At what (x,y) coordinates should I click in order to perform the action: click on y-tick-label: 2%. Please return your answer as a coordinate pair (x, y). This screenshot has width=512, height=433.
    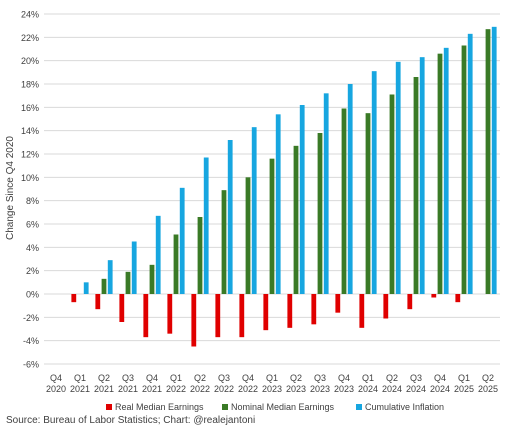
    Looking at the image, I should click on (32, 271).